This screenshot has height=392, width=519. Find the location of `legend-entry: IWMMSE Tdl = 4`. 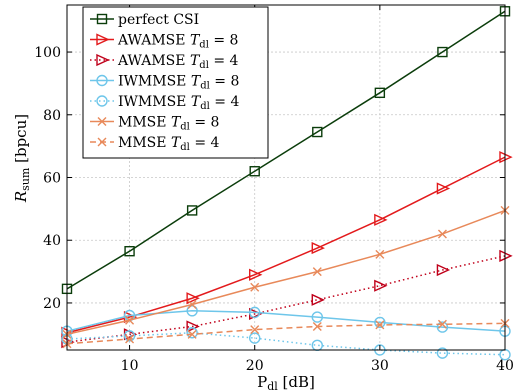

legend-entry: IWMMSE Tdl = 4 is located at coordinates (164, 103).